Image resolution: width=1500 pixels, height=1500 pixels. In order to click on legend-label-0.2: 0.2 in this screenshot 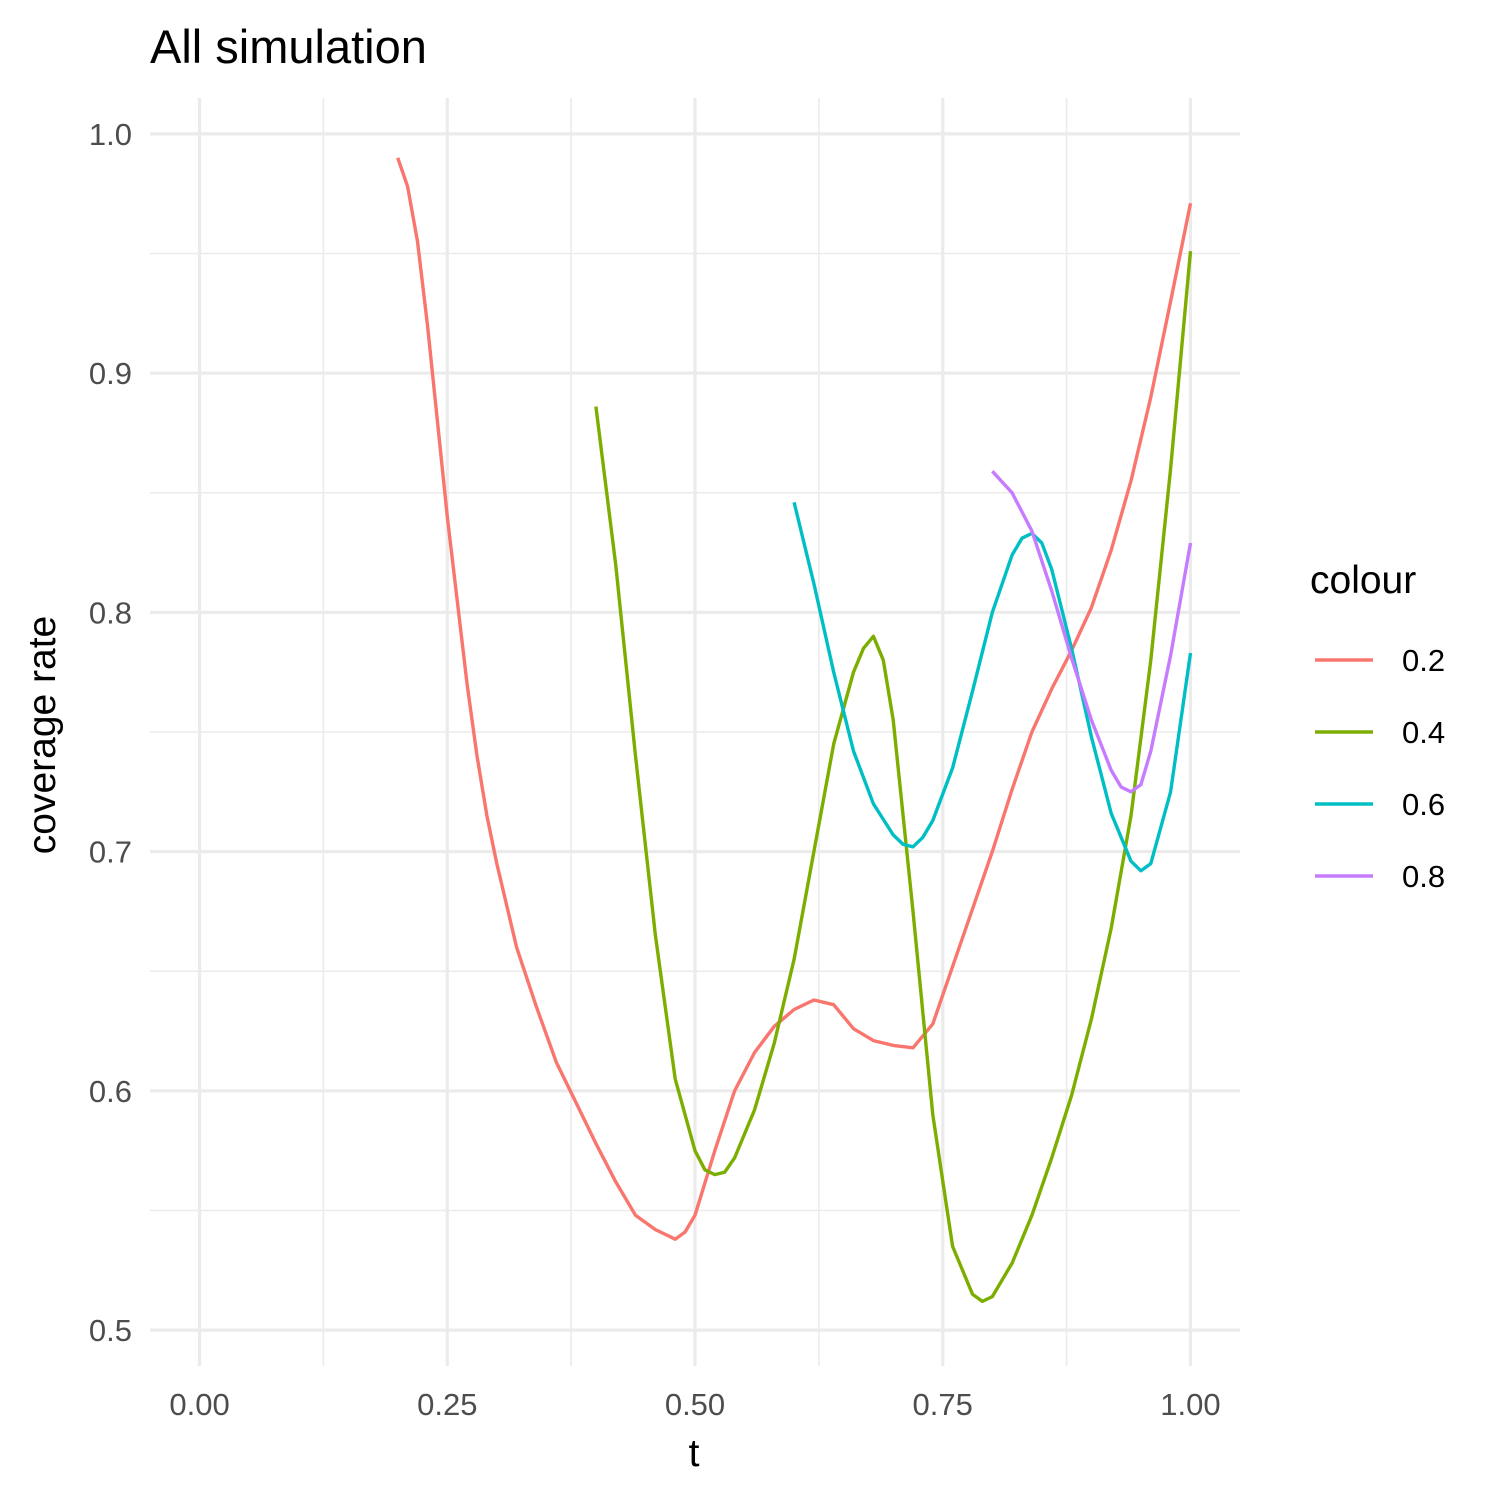, I will do `click(1423, 660)`.